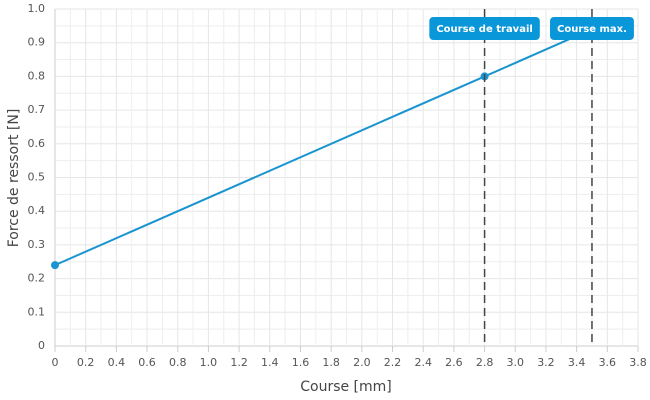 The width and height of the screenshot is (650, 400). What do you see at coordinates (41, 345) in the screenshot?
I see `y-tick-label: 0` at bounding box center [41, 345].